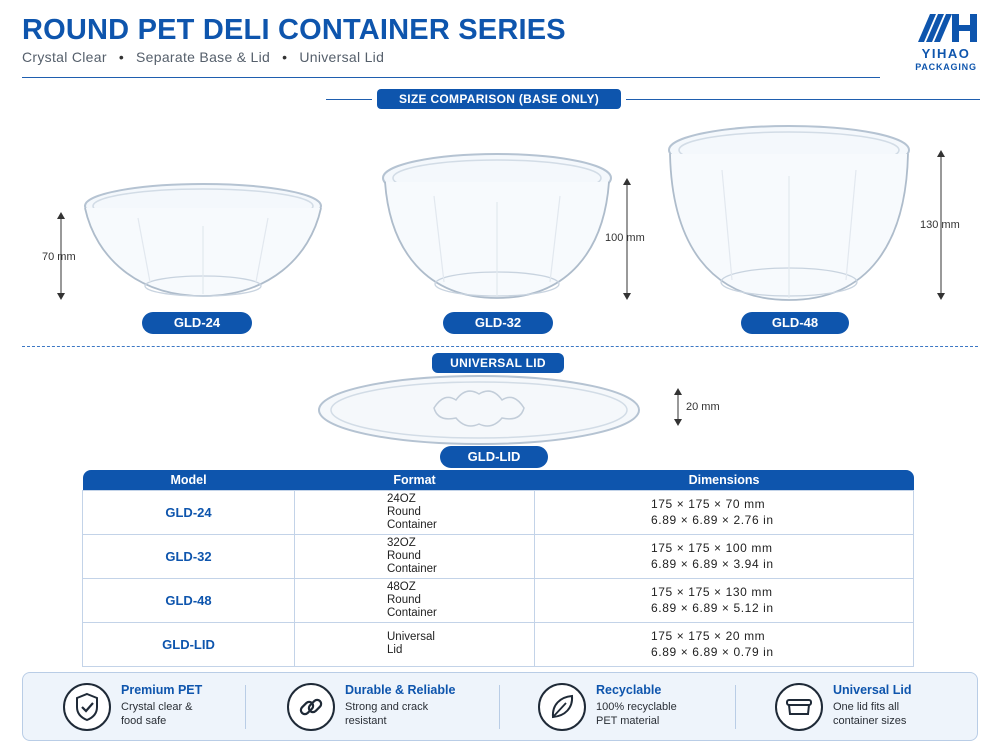 This screenshot has height=750, width=1000. Describe the element at coordinates (188, 480) in the screenshot. I see `column-header: Model` at that location.